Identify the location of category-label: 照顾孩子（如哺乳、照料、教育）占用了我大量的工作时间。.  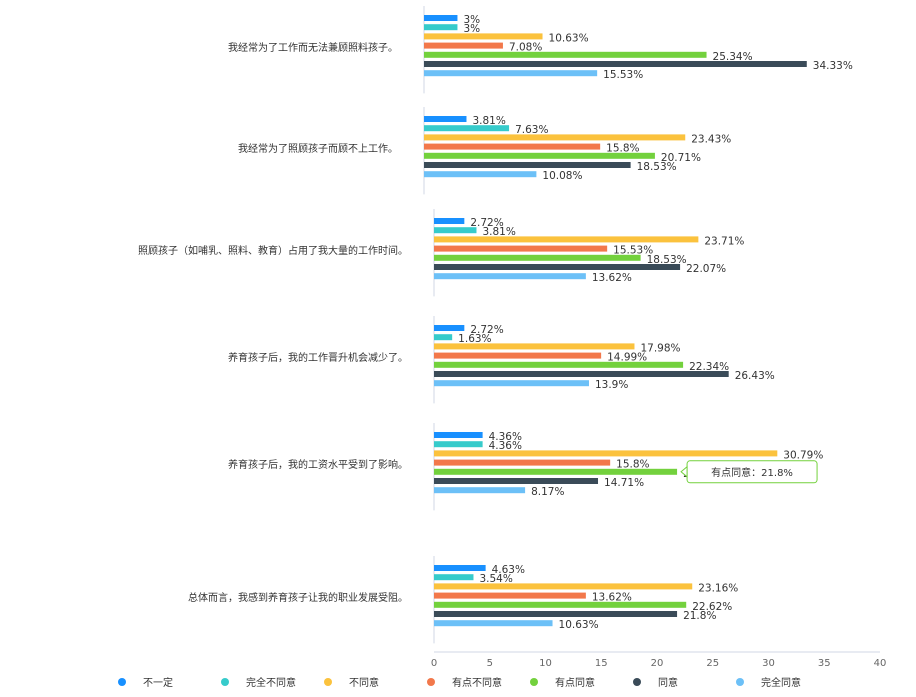
(273, 250).